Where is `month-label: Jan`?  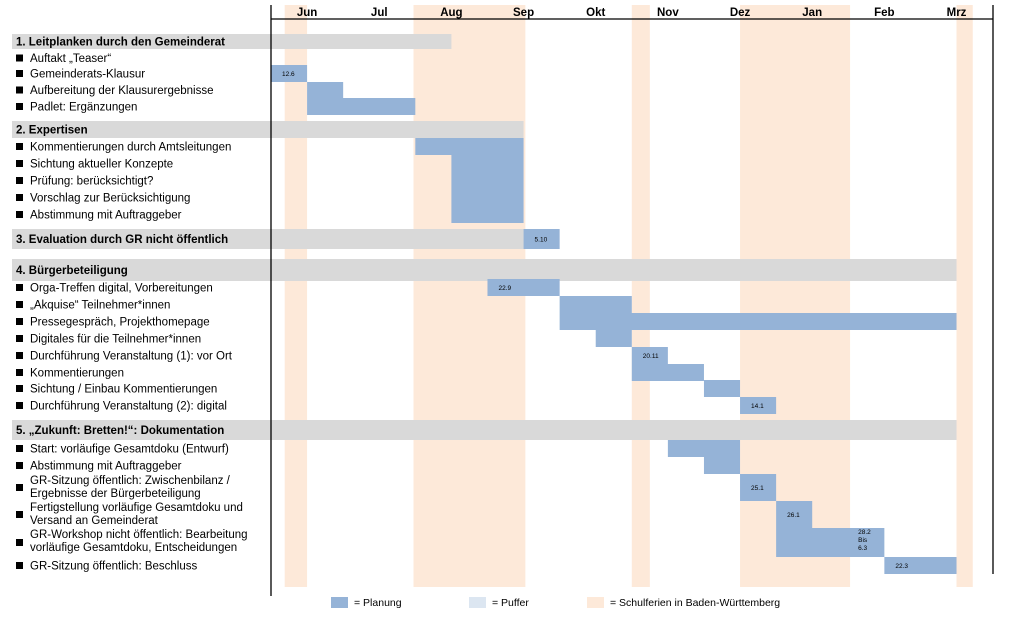
month-label: Jan is located at coordinates (812, 13).